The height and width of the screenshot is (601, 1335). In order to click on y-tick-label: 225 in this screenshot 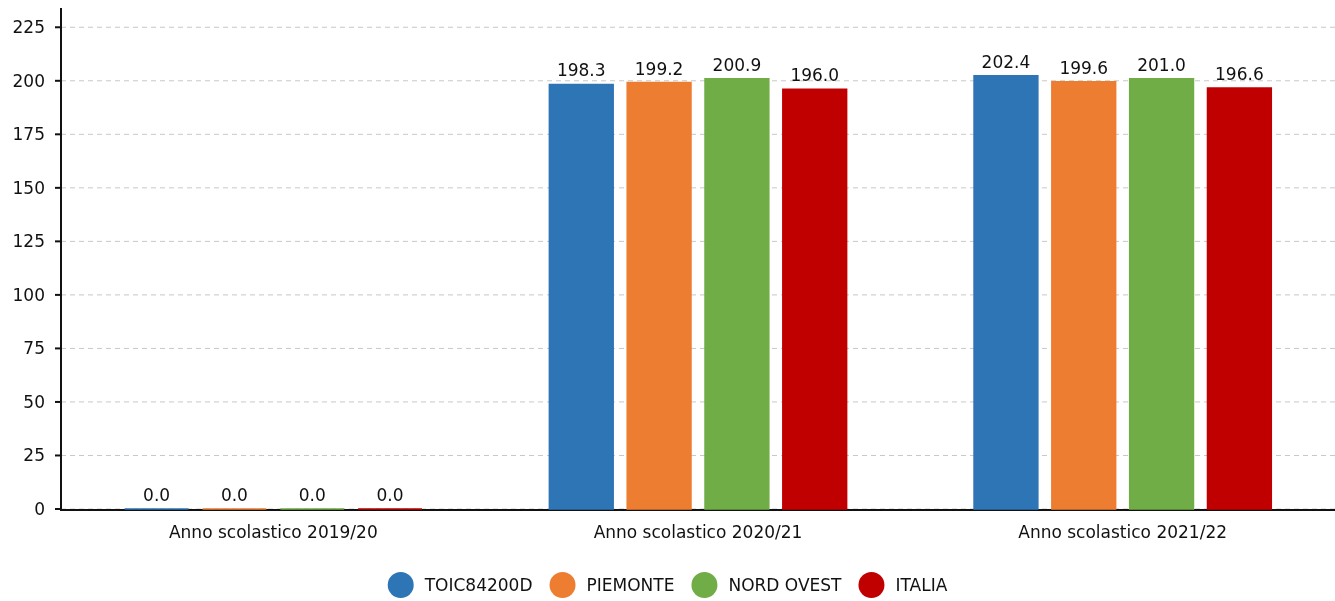, I will do `click(28, 27)`.